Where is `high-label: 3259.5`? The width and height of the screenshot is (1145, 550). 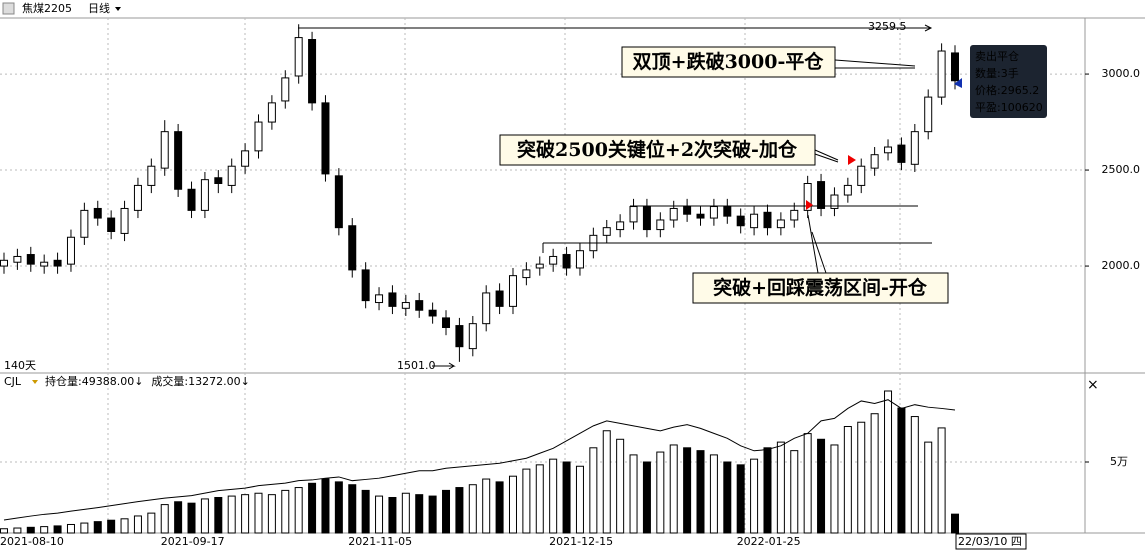 high-label: 3259.5 is located at coordinates (887, 26).